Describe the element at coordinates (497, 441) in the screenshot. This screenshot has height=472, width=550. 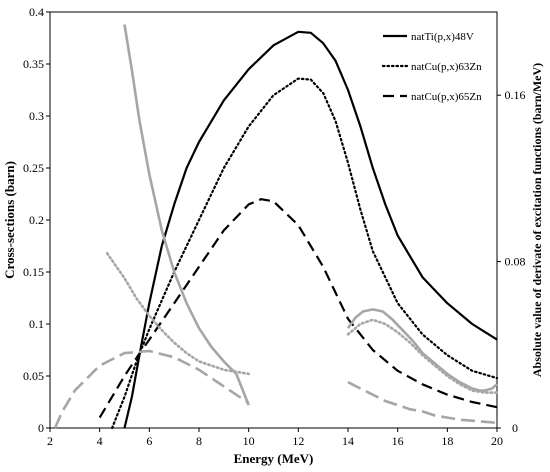
I see `x-tick-label: 20` at that location.